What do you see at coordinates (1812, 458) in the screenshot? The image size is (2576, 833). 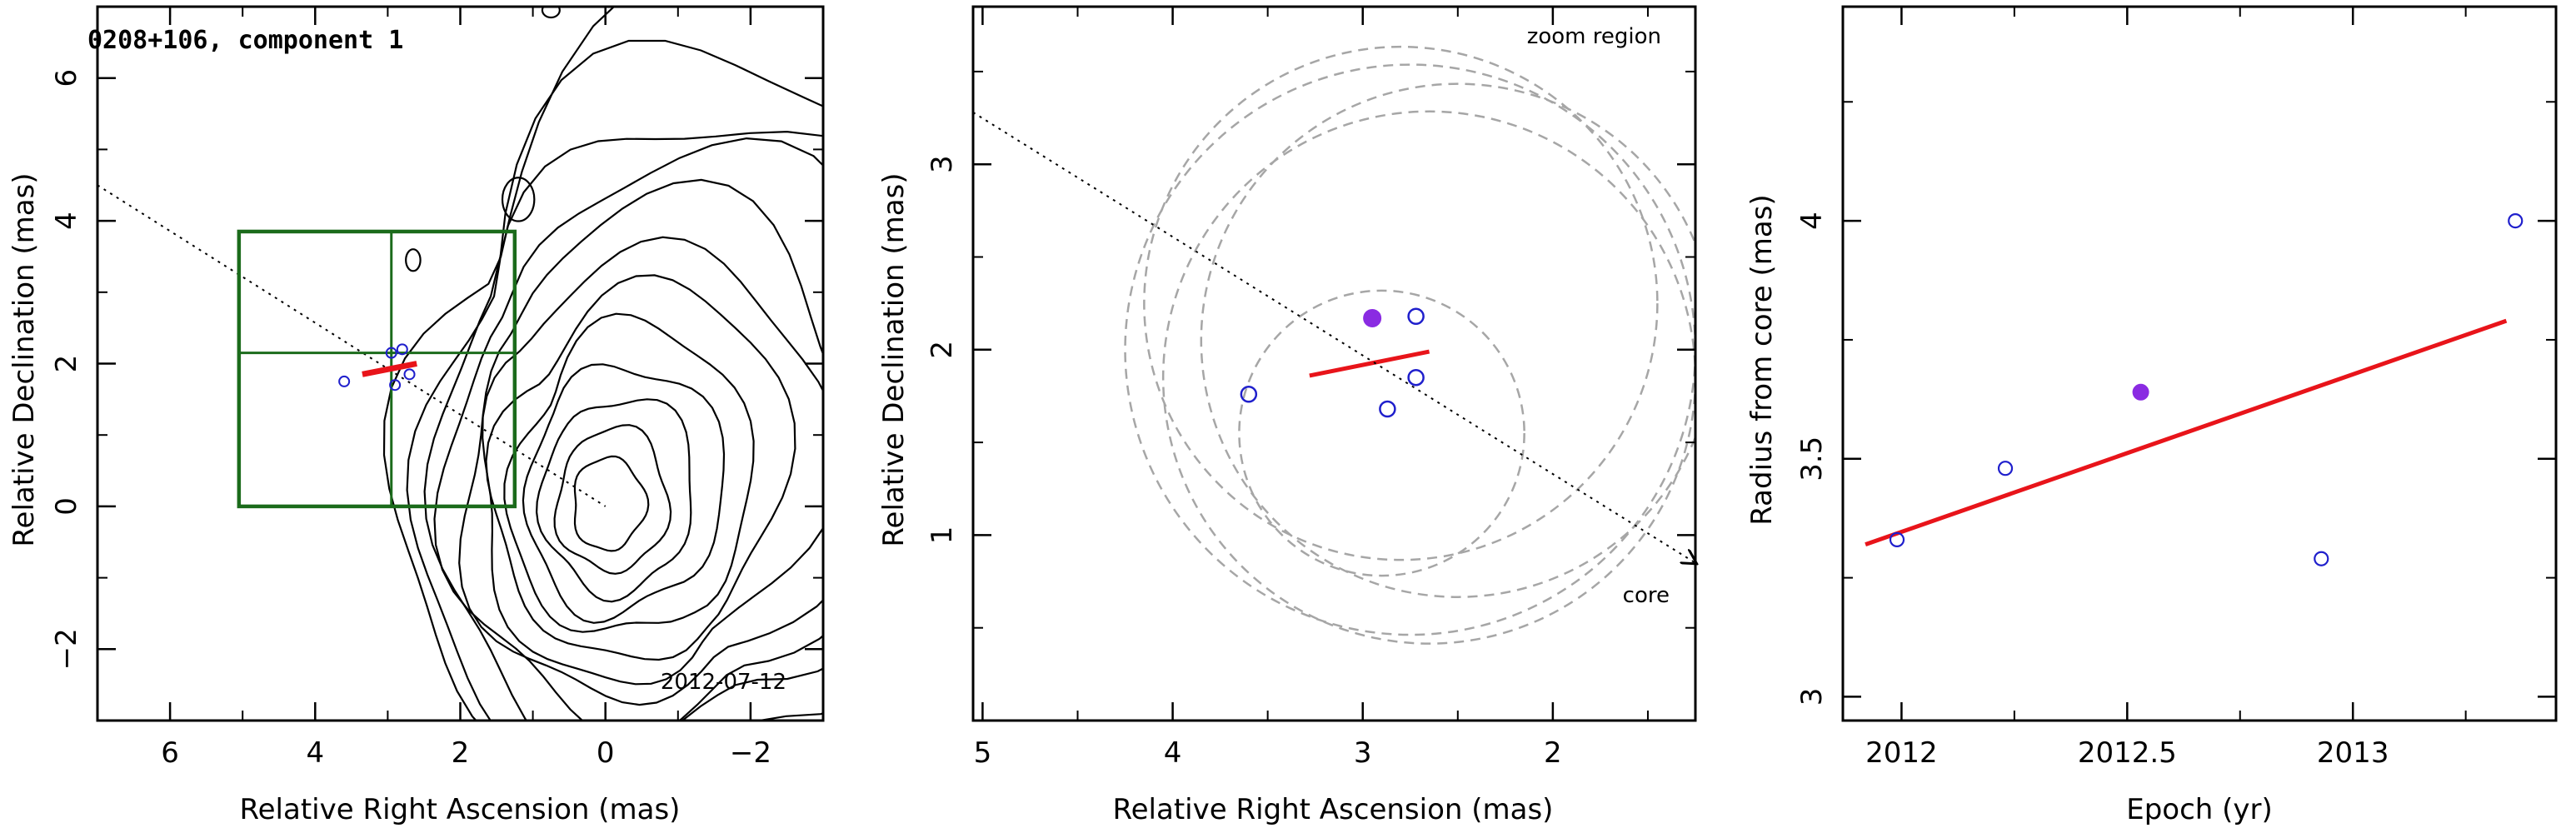 I see `panel3-y-tick-label: 3.5` at bounding box center [1812, 458].